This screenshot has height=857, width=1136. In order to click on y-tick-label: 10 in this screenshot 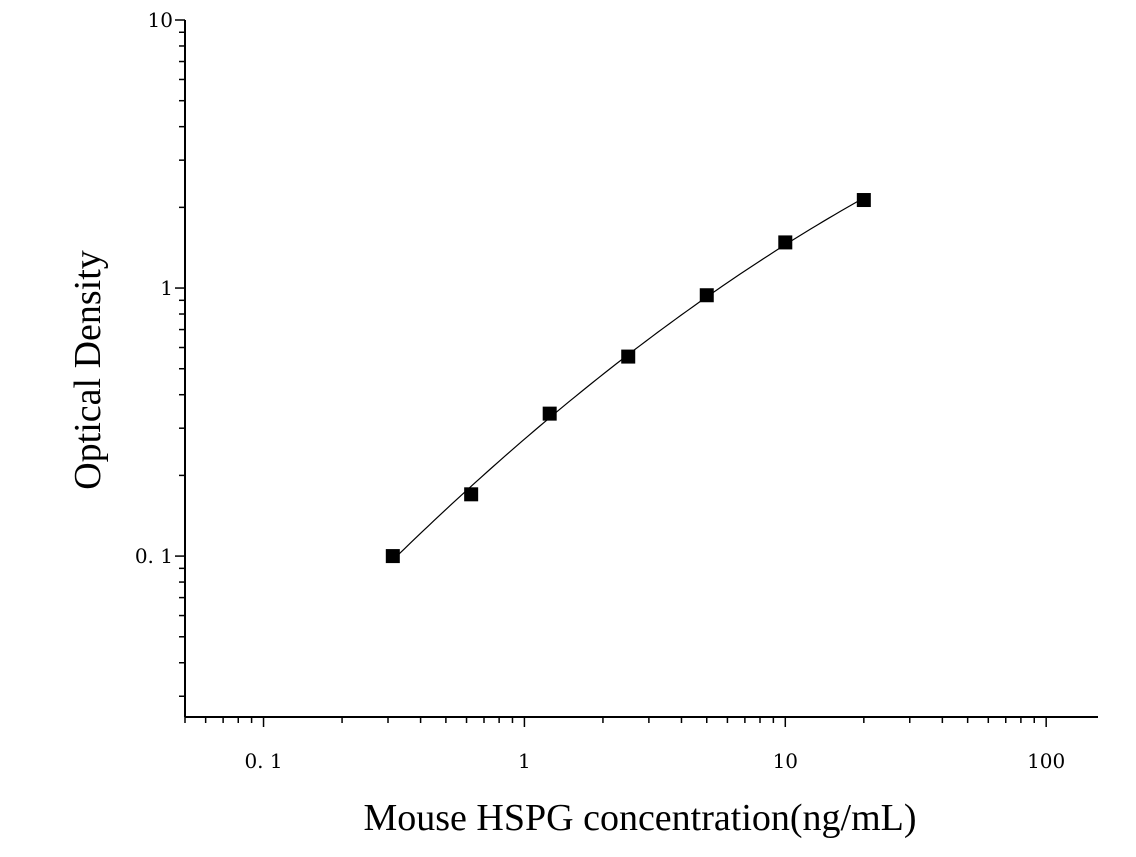, I will do `click(160, 20)`.